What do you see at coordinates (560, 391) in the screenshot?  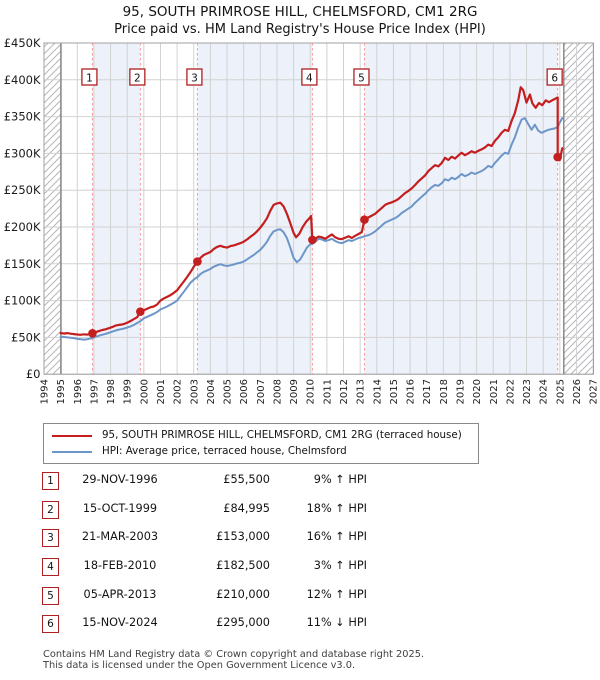 I see `x-axis-tick-label: 2025` at bounding box center [560, 391].